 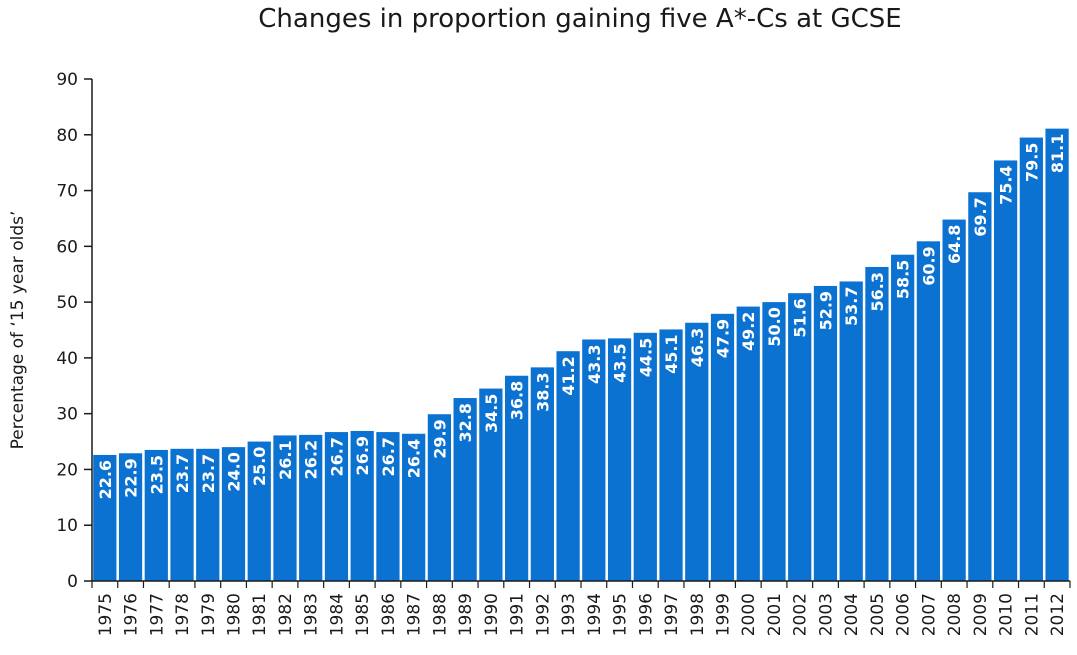 I want to click on y-axis: 0 10 20 30 40 50 60 70 80 90, so click(x=74, y=331).